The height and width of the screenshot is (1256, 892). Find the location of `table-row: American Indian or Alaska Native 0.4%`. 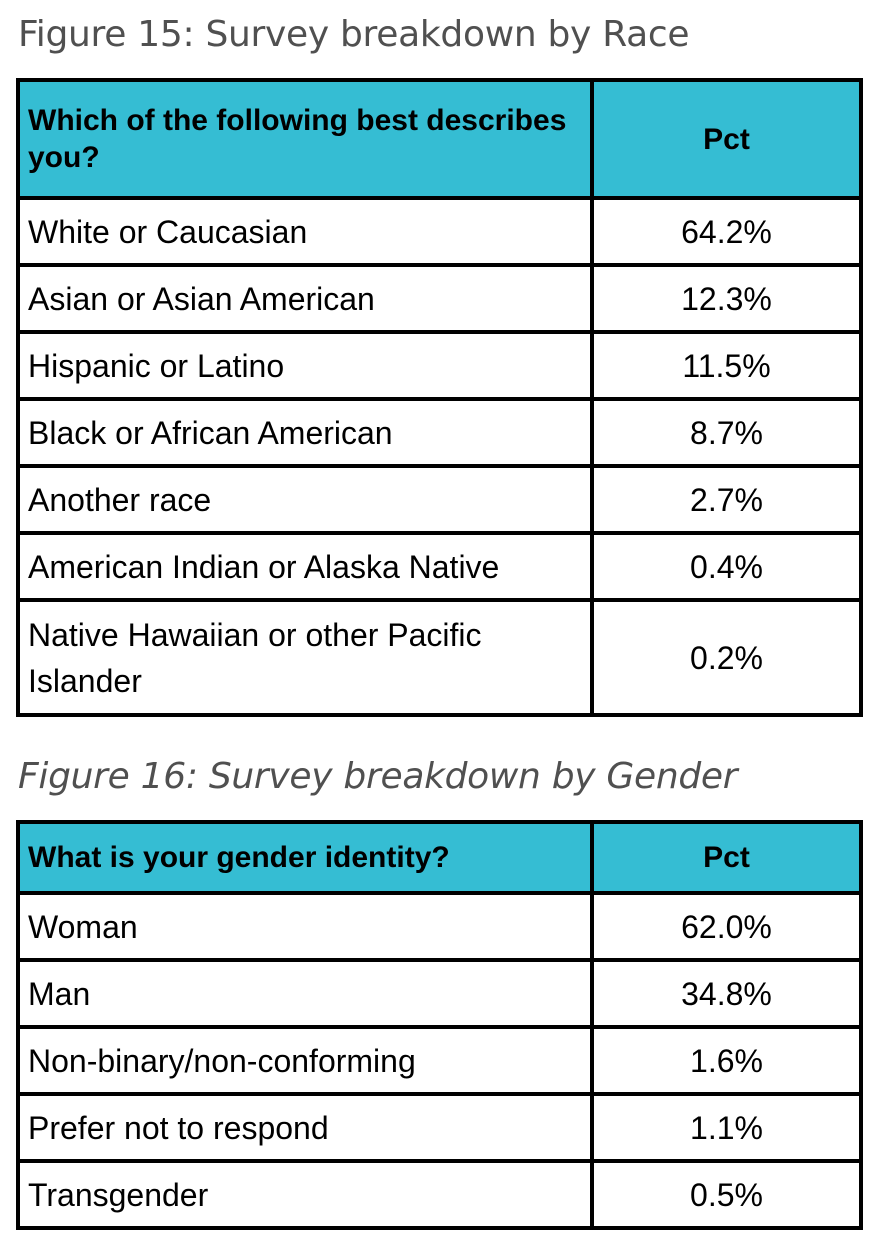

table-row: American Indian or Alaska Native 0.4% is located at coordinates (439, 566).